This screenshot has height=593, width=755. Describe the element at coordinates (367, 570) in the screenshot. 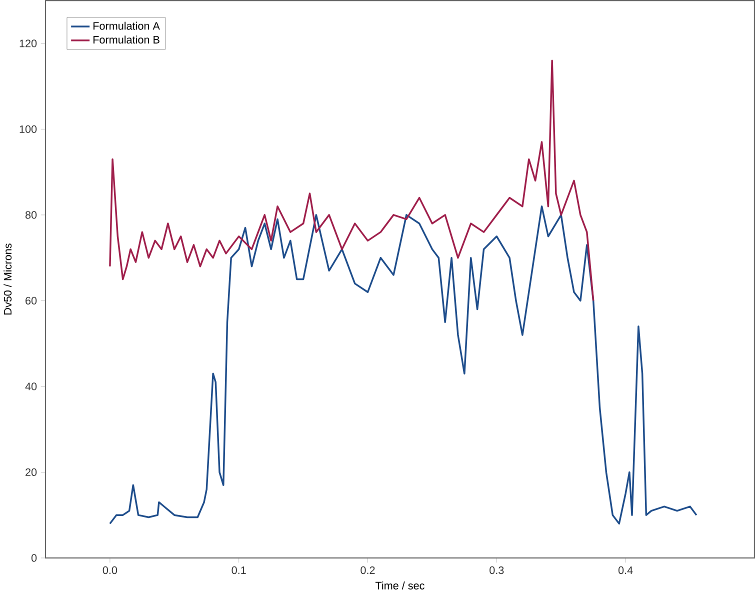

I see `x-tick-label: 0.2` at that location.